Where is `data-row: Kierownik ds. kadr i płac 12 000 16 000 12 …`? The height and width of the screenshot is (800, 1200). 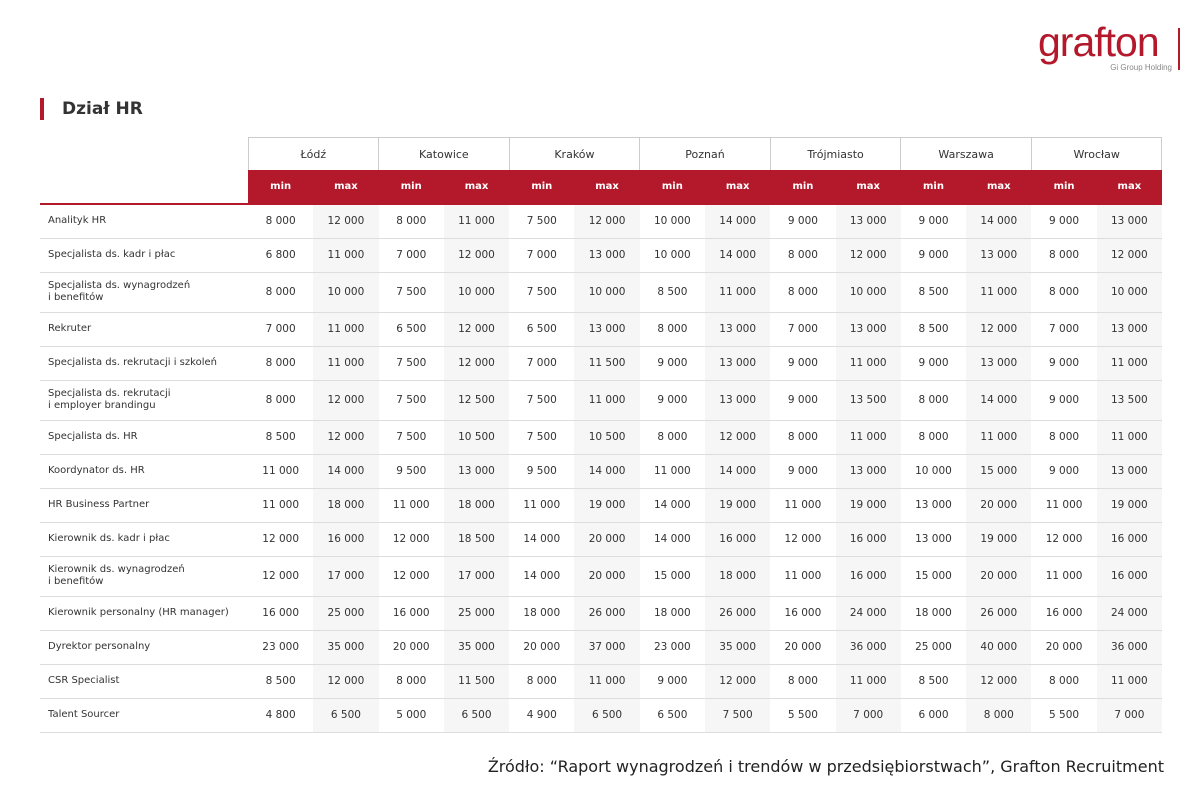 data-row: Kierownik ds. kadr i płac 12 000 16 000 12 … is located at coordinates (601, 539).